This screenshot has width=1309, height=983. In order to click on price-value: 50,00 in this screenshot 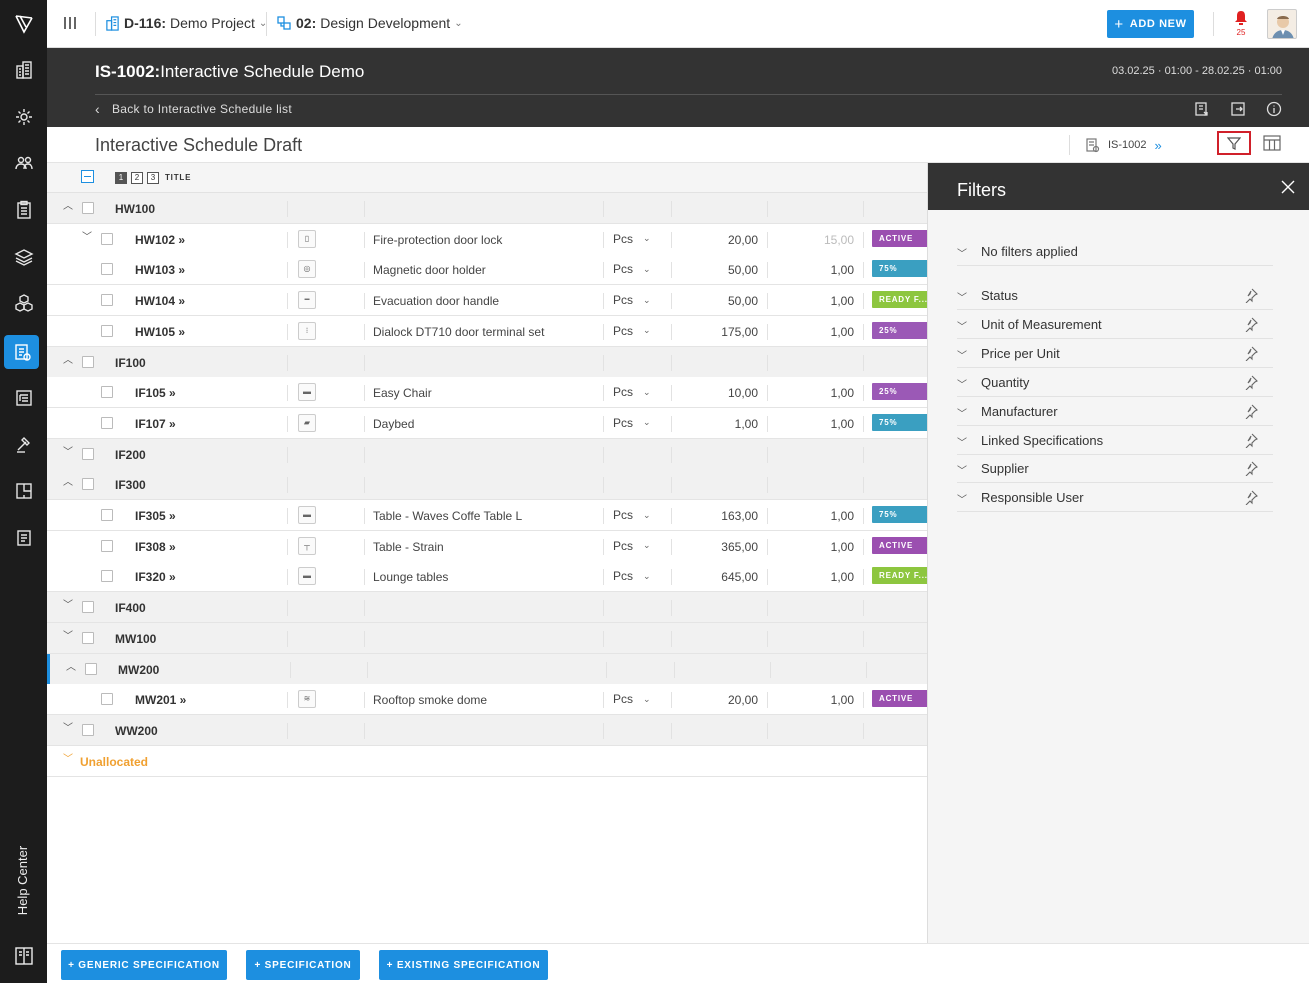, I will do `click(742, 270)`.